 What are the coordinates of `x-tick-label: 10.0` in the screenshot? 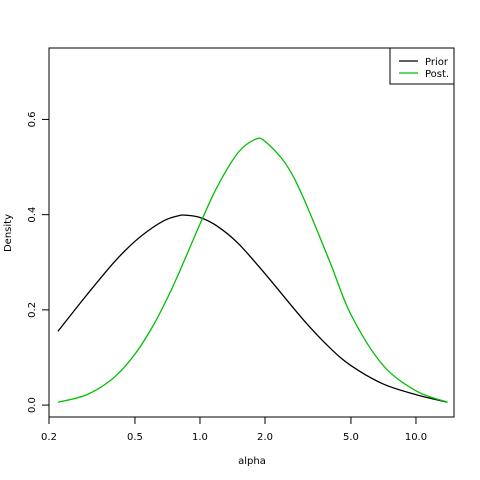 It's located at (416, 437).